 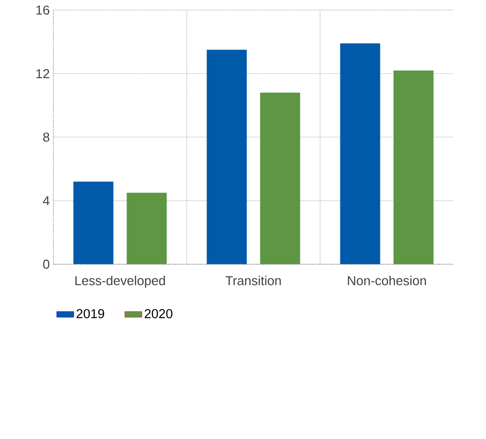 I want to click on x-tick-label: Transition, so click(x=253, y=281).